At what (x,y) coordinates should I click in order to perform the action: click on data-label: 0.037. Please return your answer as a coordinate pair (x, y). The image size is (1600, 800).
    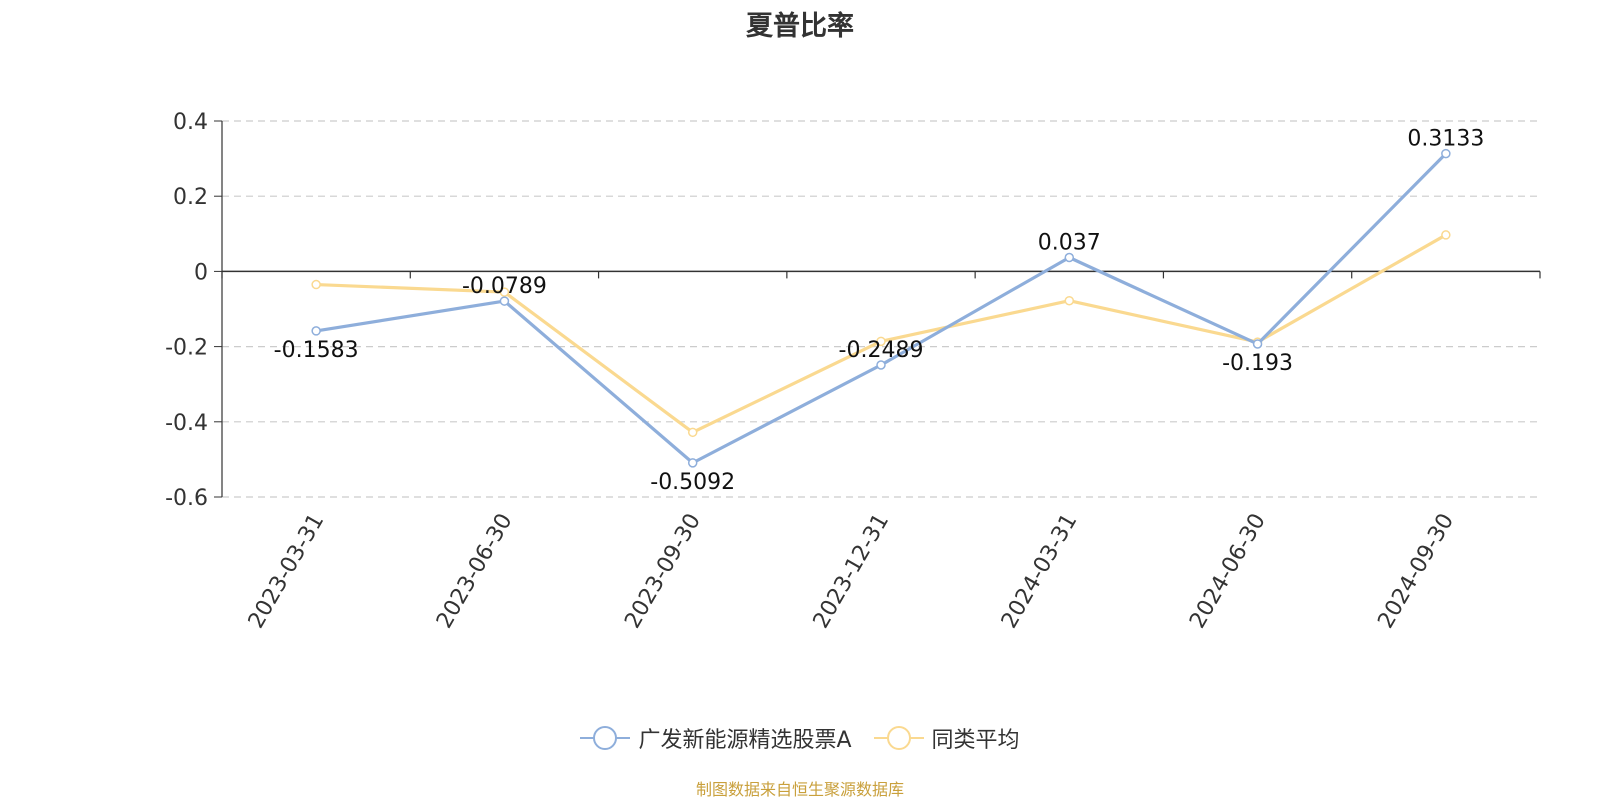
    Looking at the image, I should click on (1069, 242).